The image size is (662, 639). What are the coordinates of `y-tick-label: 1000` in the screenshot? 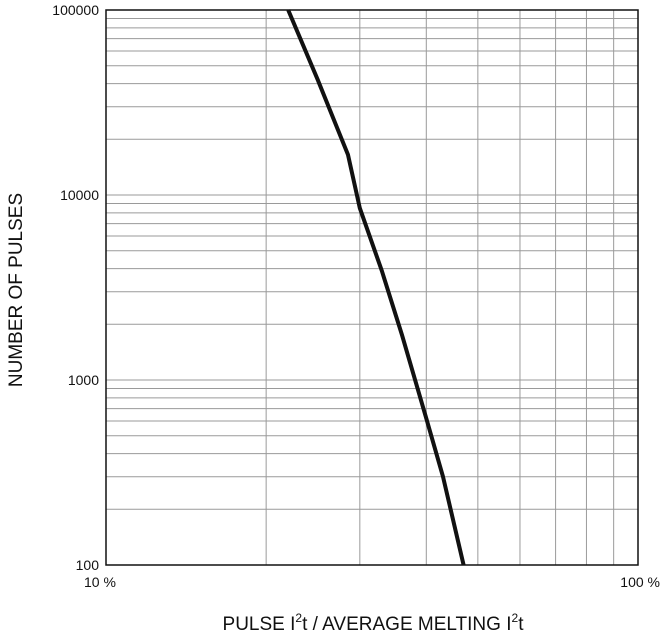 It's located at (83, 380).